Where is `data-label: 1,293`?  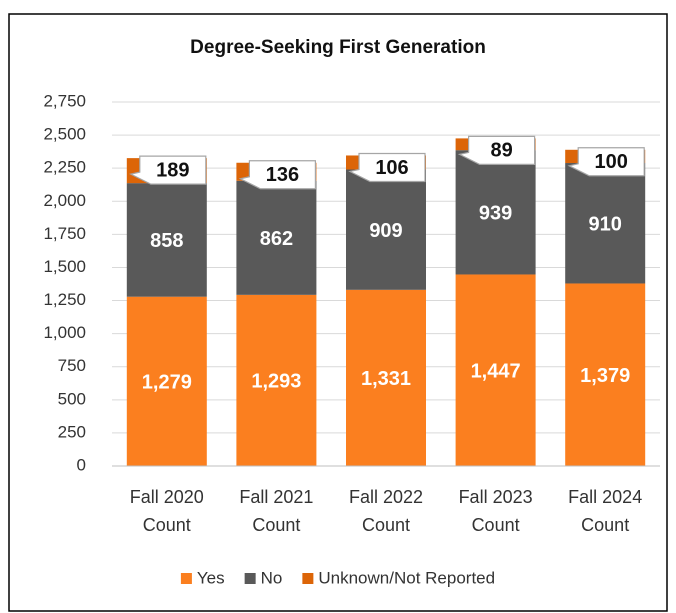
data-label: 1,293 is located at coordinates (276, 382).